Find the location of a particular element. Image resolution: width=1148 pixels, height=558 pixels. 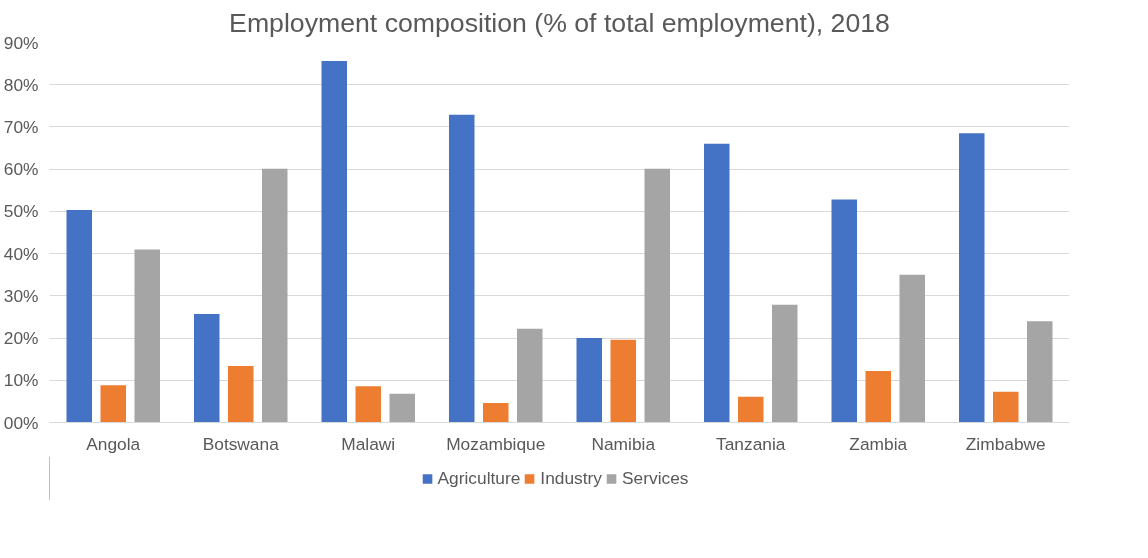

x-tick-label: Zimbabwe is located at coordinates (1005, 443).